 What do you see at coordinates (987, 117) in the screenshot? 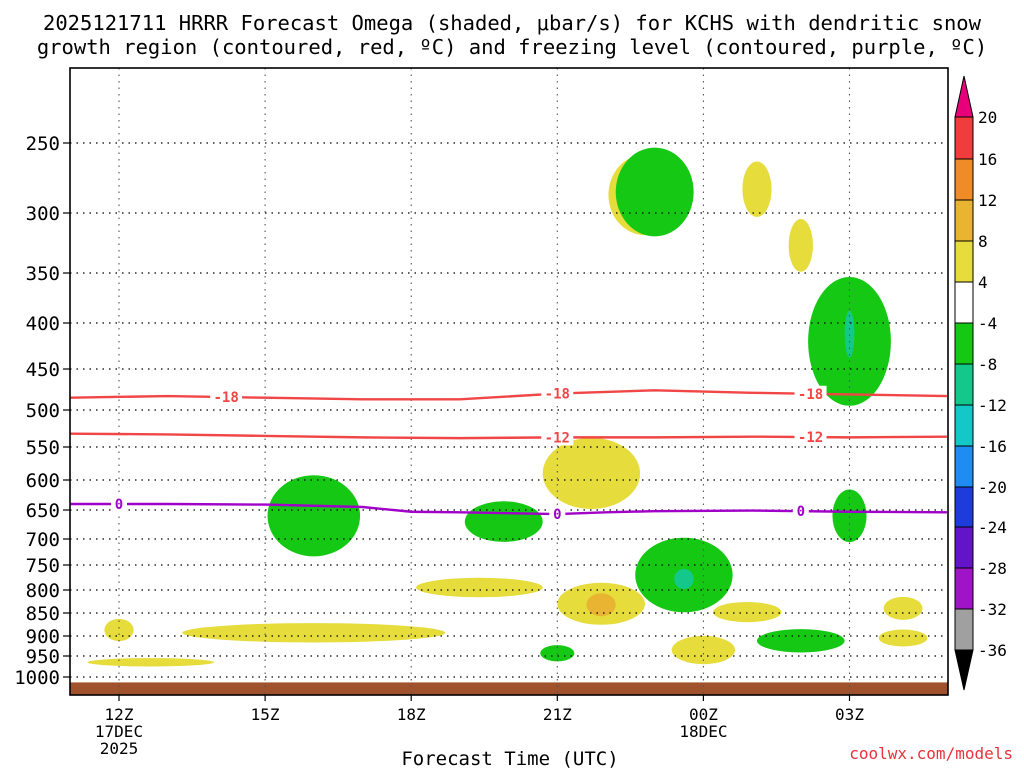
I see `colorbar-label-20: 20` at bounding box center [987, 117].